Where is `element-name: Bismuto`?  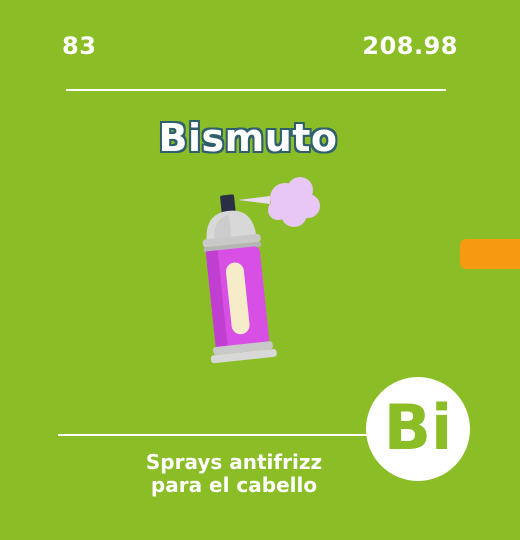 element-name: Bismuto is located at coordinates (248, 138).